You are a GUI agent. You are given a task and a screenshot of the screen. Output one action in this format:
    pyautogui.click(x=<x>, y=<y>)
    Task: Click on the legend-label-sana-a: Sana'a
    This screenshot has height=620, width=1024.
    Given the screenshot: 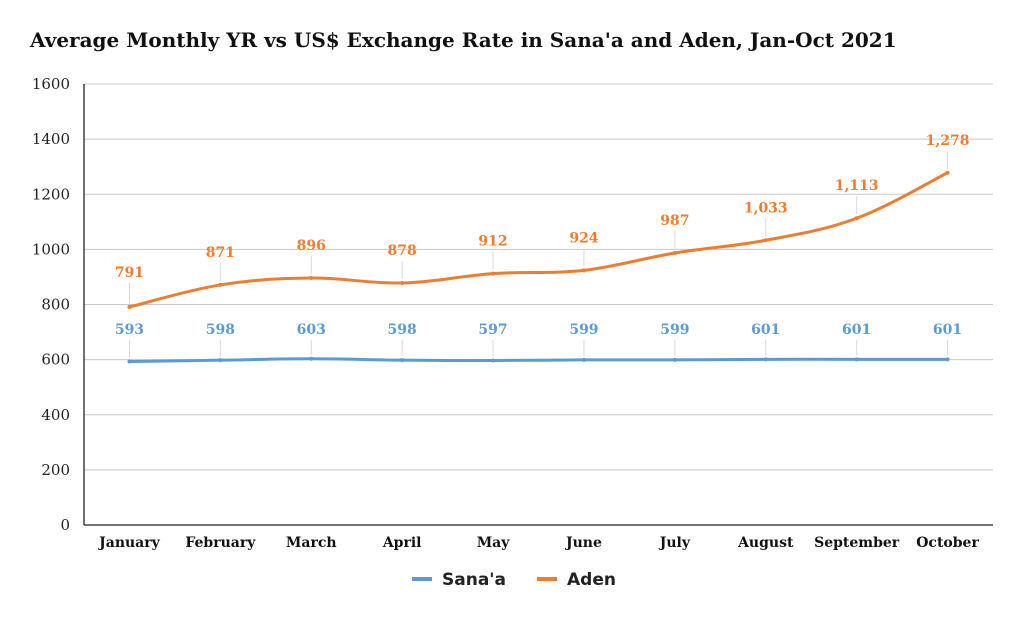 What is the action you would take?
    pyautogui.click(x=474, y=580)
    